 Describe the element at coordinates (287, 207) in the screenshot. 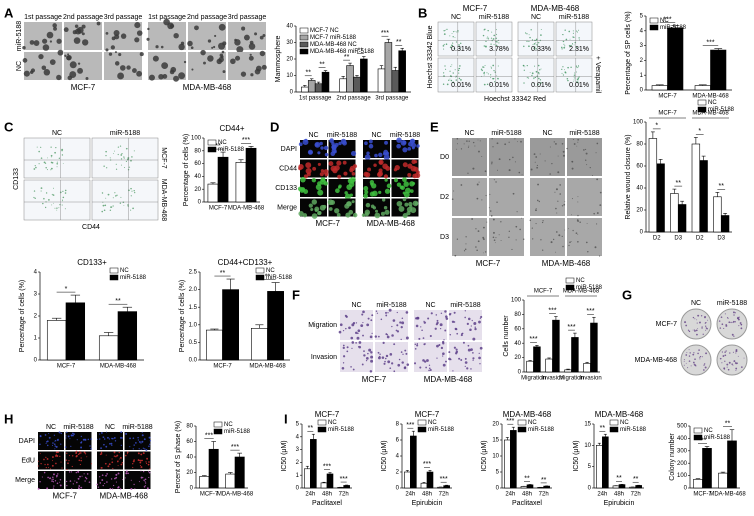

I see `row-label: Merge` at that location.